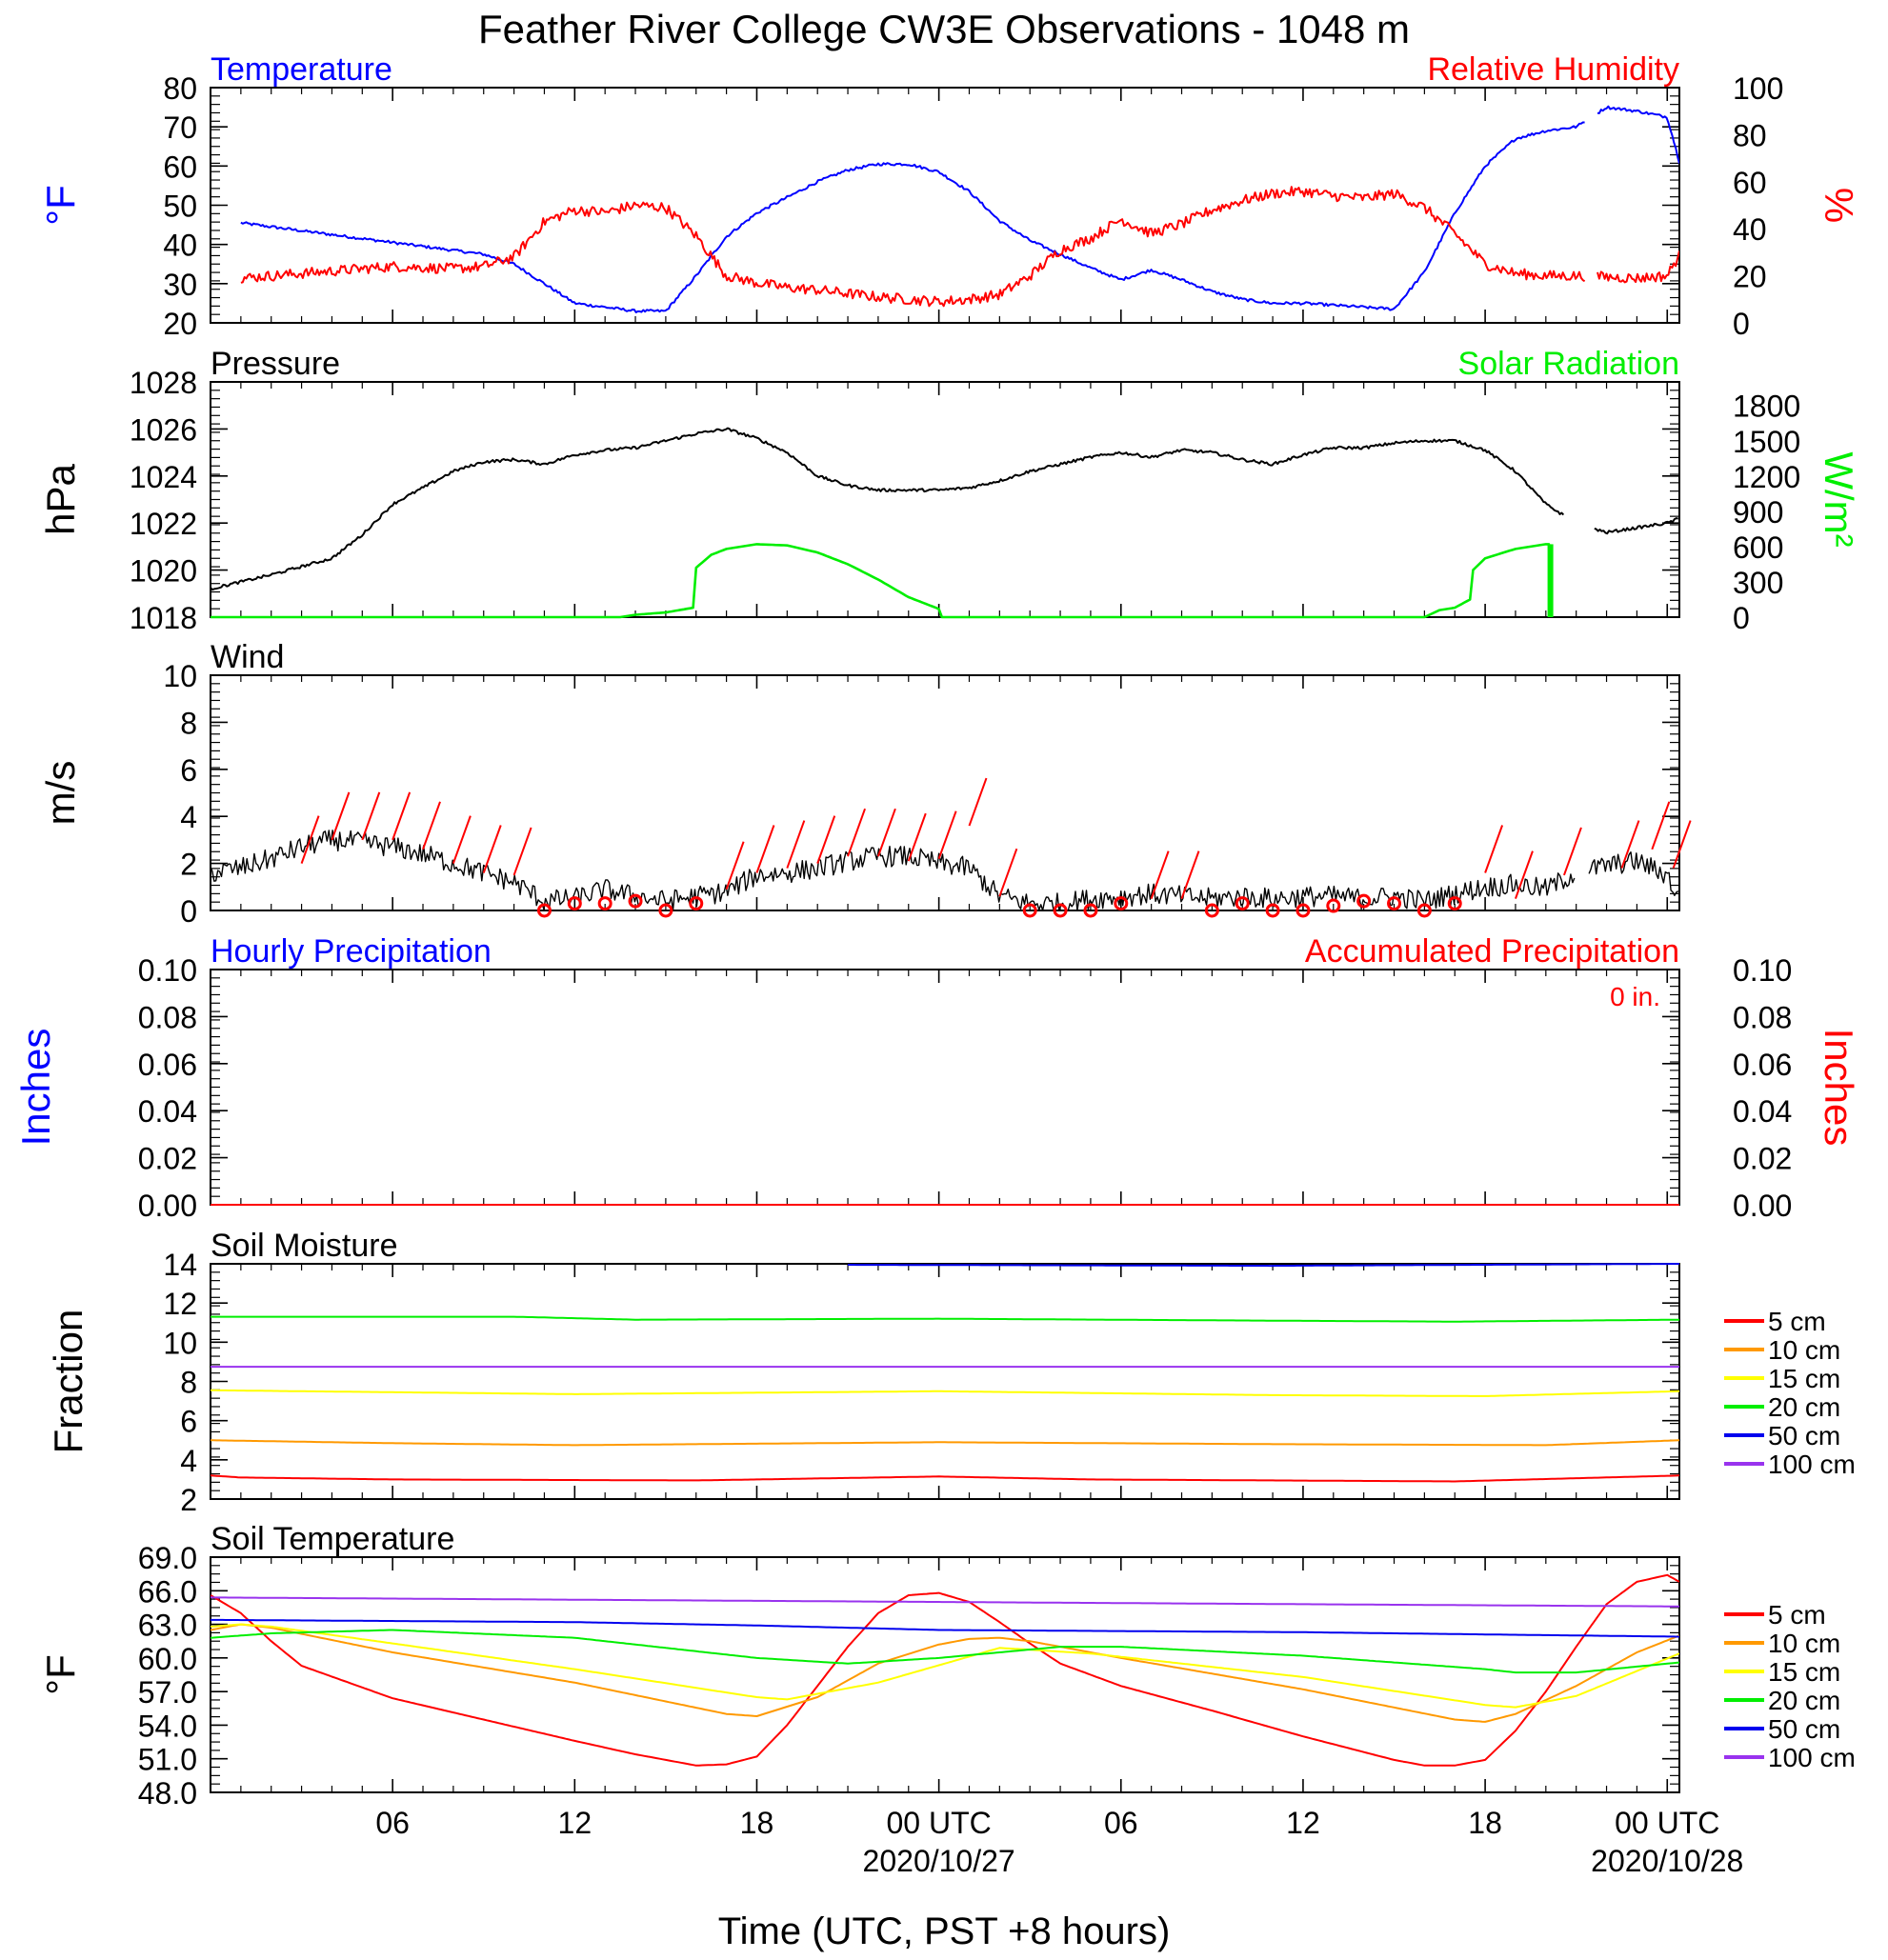 The image size is (1888, 1960). I want to click on y-tick-label-right: 900, so click(1758, 512).